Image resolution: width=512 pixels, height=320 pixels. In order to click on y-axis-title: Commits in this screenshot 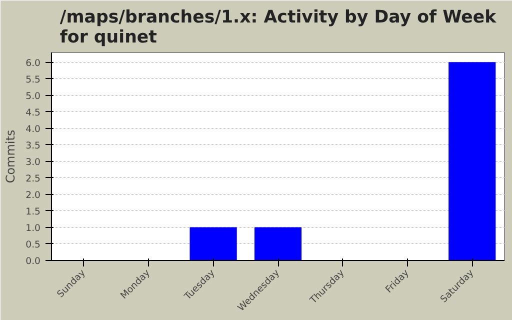, I will do `click(11, 157)`.